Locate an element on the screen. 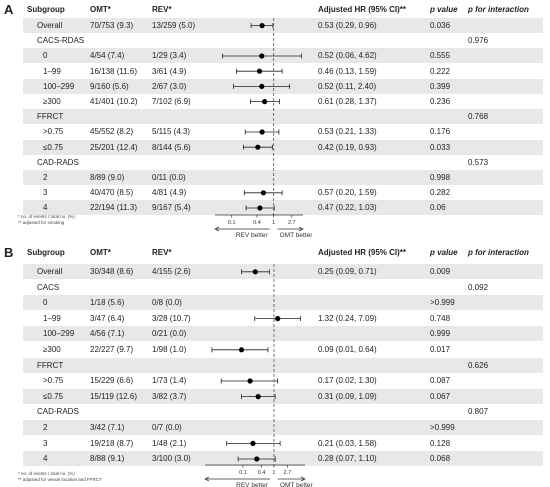 The width and height of the screenshot is (550, 487). rev-value: 0/7 (0.0) is located at coordinates (167, 427).